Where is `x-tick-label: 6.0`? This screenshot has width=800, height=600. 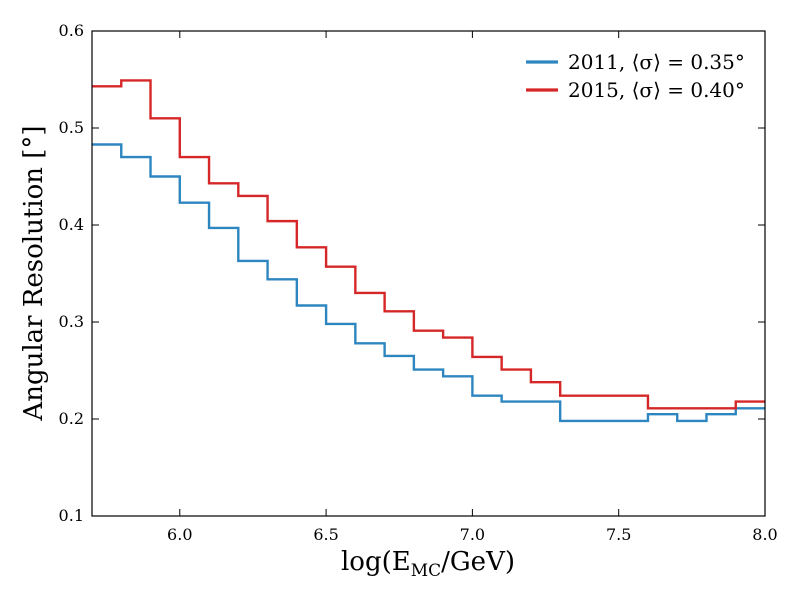
x-tick-label: 6.0 is located at coordinates (179, 534).